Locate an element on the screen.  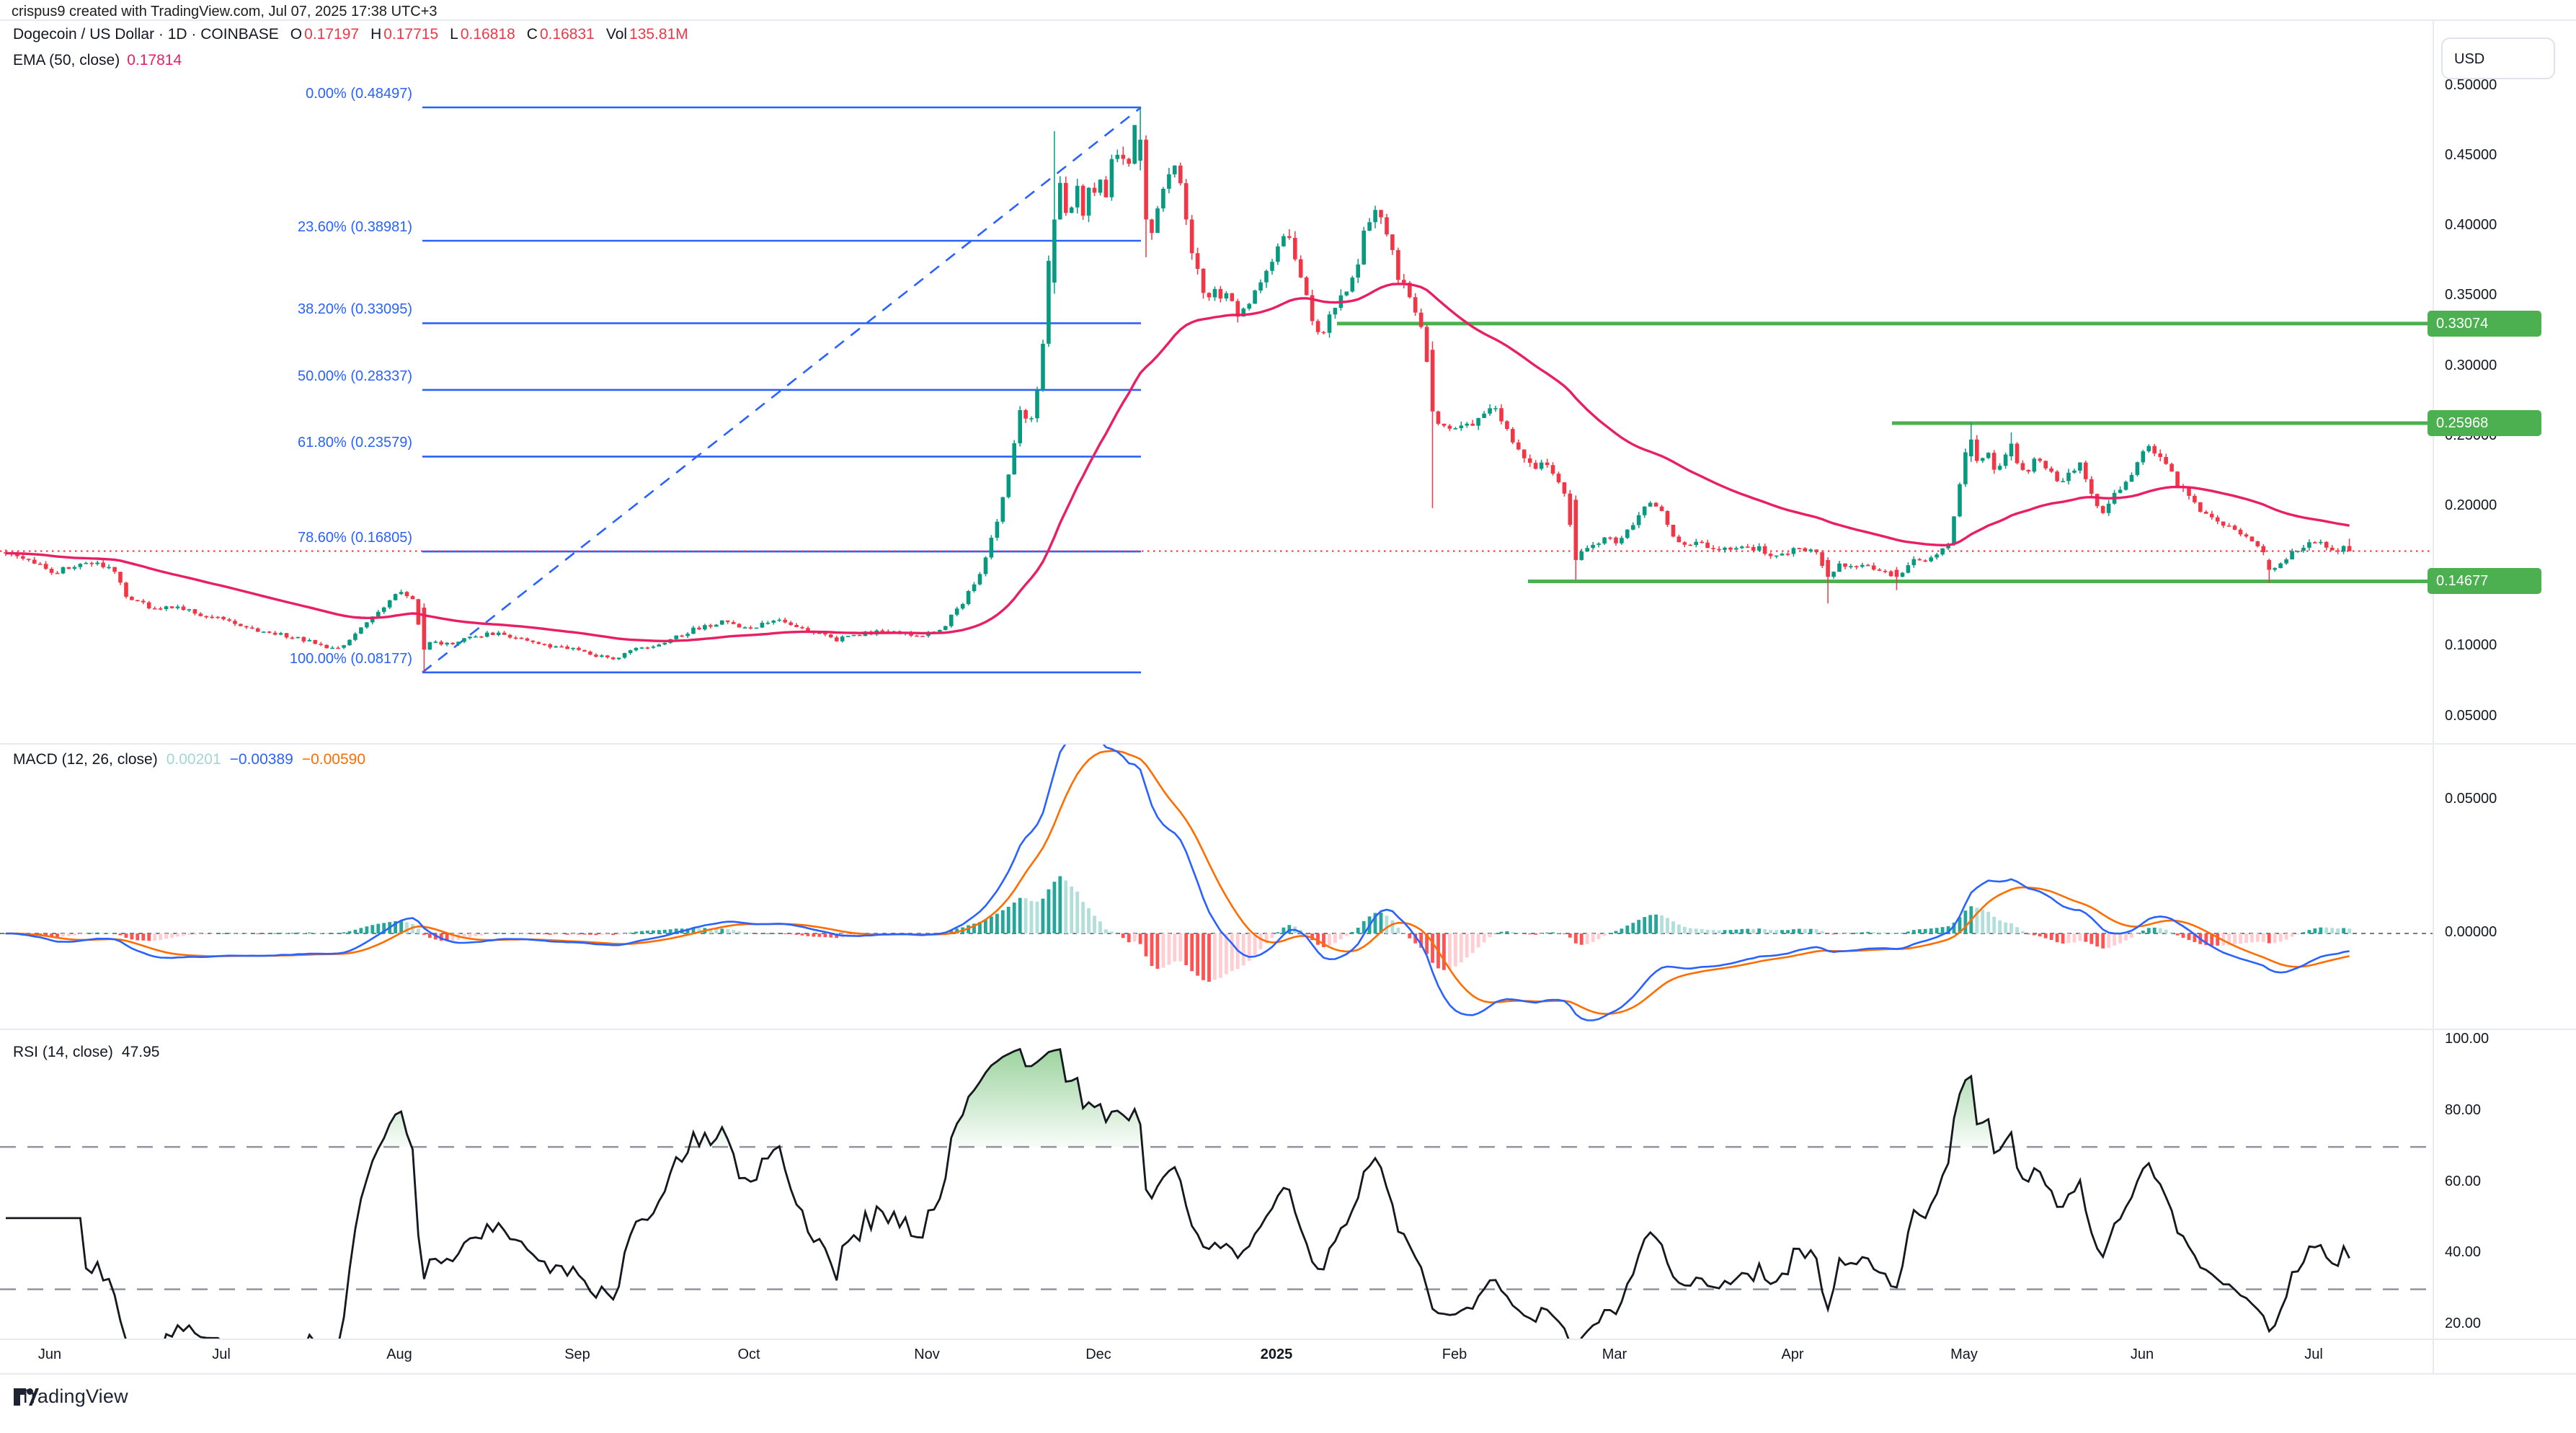
volume-key: Vol is located at coordinates (616, 34).